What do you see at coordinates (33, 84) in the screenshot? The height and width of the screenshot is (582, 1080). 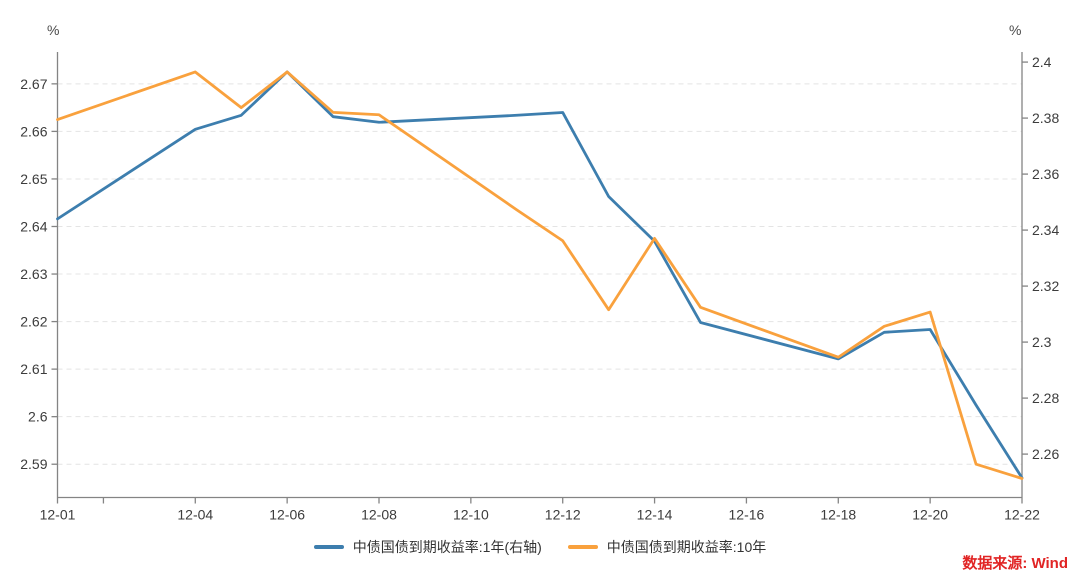 I see `left-axis-tick-label: 2.67` at bounding box center [33, 84].